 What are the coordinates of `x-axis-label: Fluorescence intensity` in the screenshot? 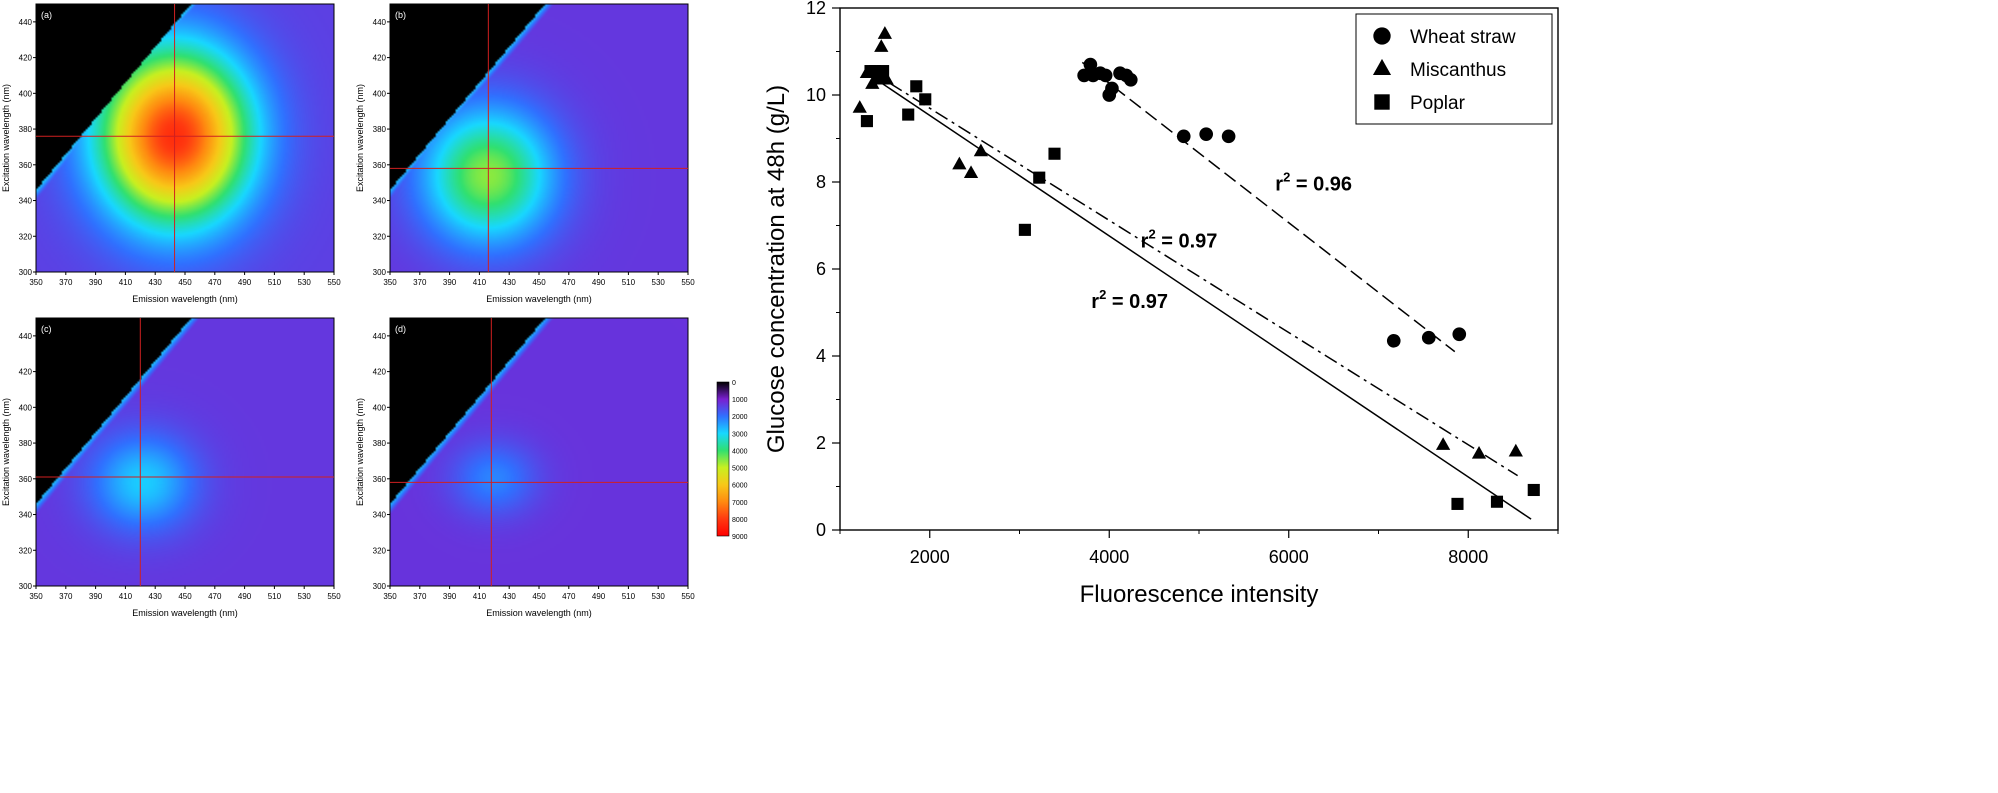 It's located at (1199, 594).